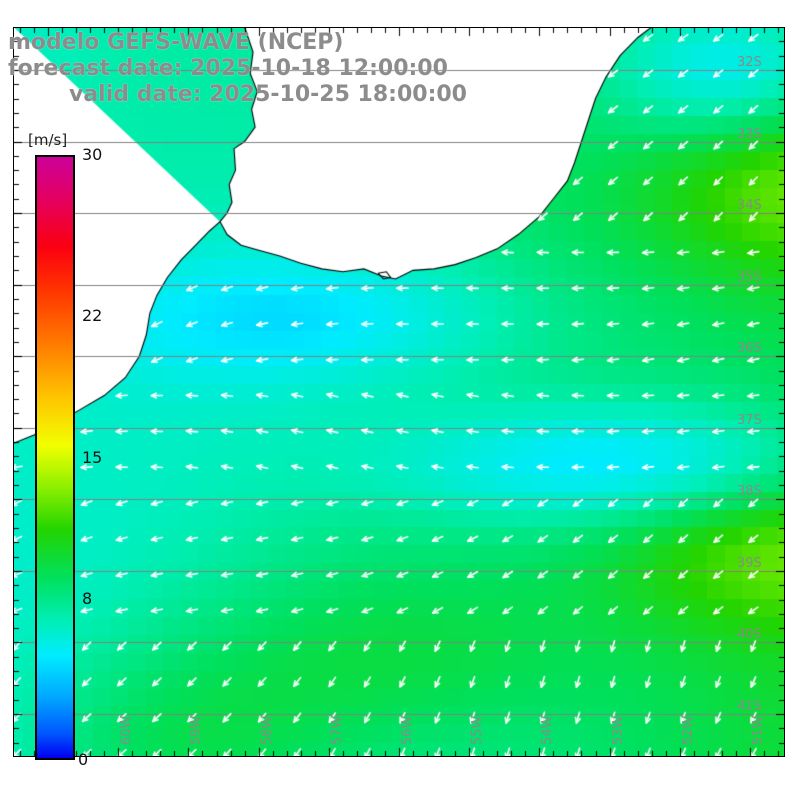 This screenshot has width=800, height=800. I want to click on colorbar-tick-30: 30, so click(92, 154).